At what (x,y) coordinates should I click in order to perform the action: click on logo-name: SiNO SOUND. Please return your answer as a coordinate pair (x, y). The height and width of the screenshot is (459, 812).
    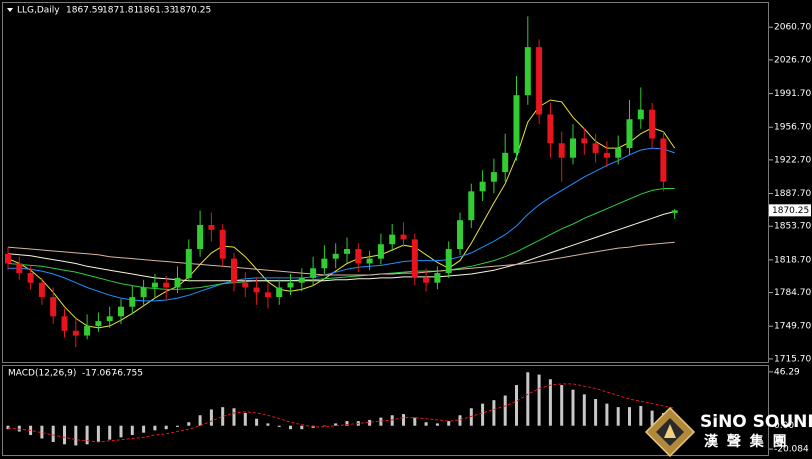
    Looking at the image, I should click on (756, 422).